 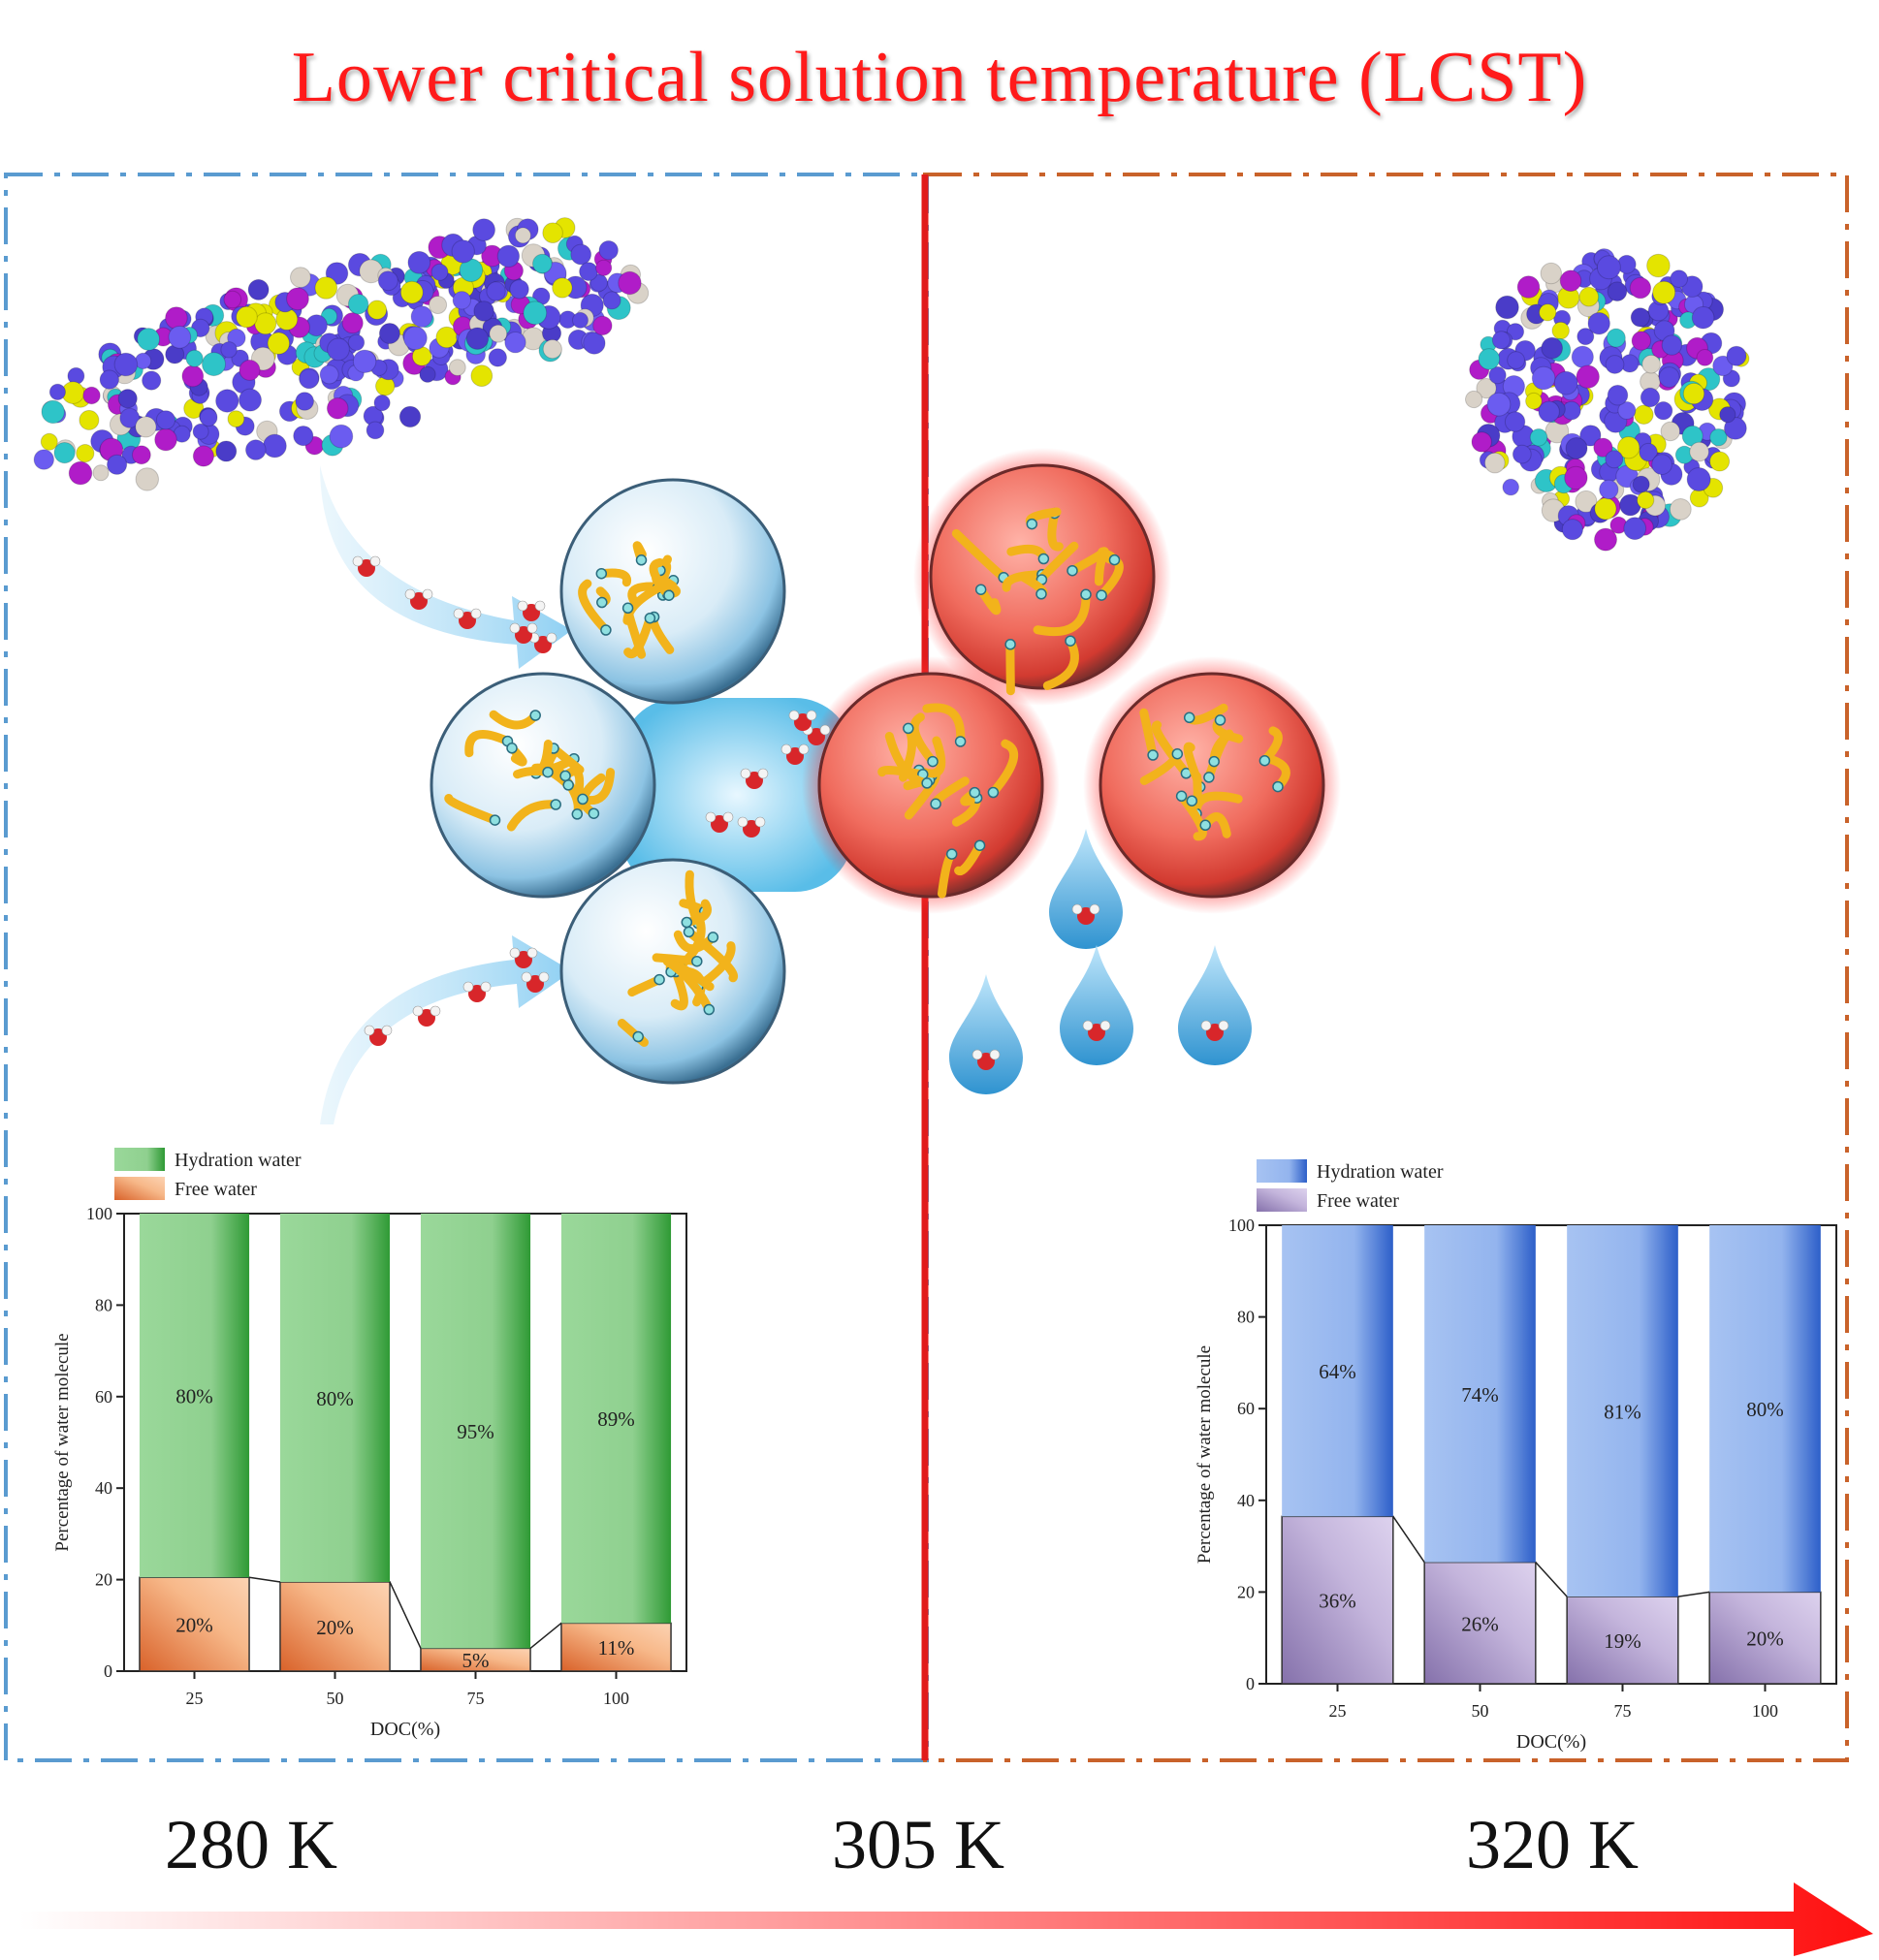 What do you see at coordinates (1204, 1454) in the screenshot?
I see `y-axis-label: Percentage of water molecule` at bounding box center [1204, 1454].